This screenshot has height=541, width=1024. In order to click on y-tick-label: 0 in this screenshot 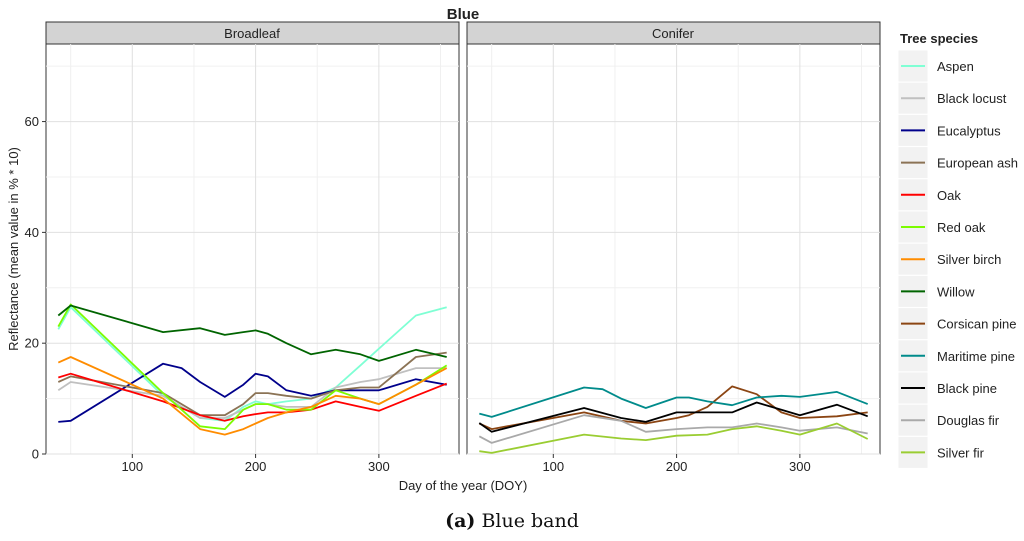, I will do `click(35, 454)`.